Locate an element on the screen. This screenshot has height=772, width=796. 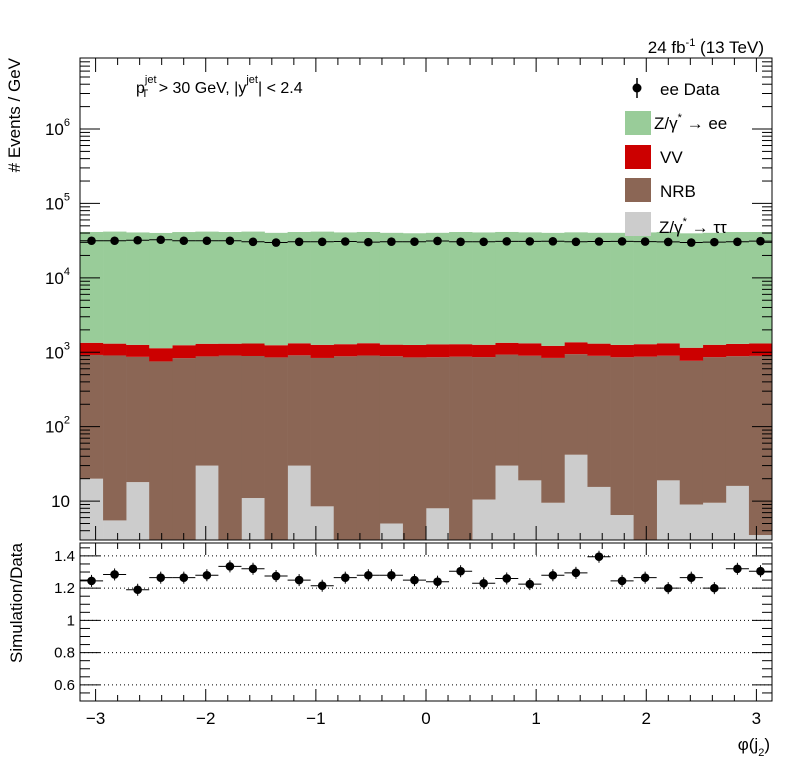
x-tick-label: 0 is located at coordinates (425, 718).